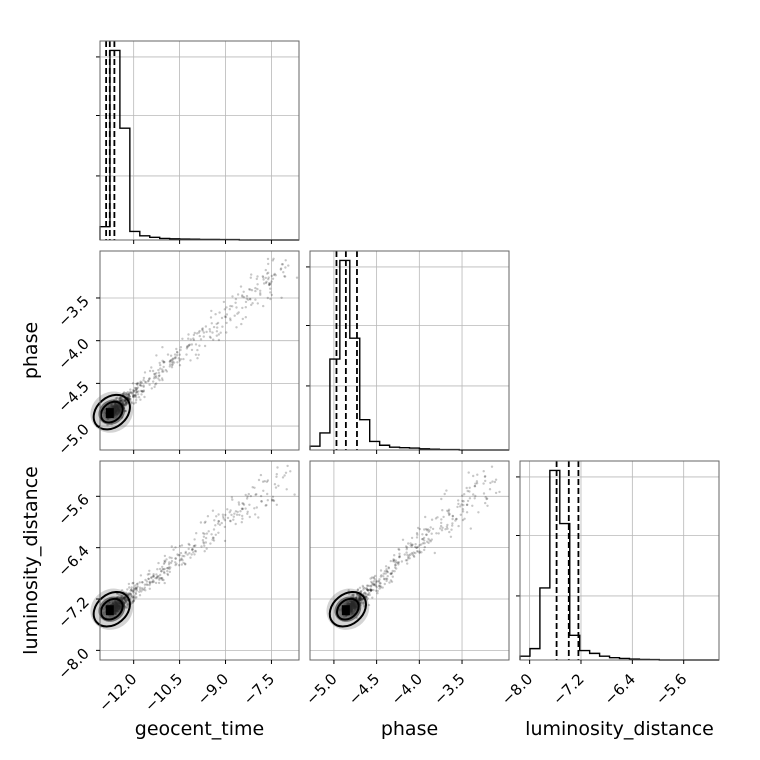 This screenshot has width=760, height=760. I want to click on density-peak, so click(109, 413).